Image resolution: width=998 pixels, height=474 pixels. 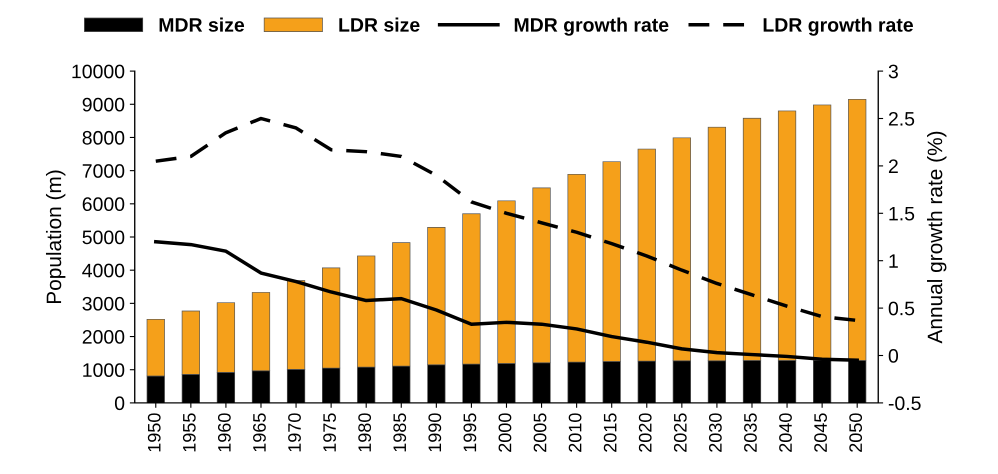 What do you see at coordinates (103, 370) in the screenshot?
I see `y-tick-label: 1000` at bounding box center [103, 370].